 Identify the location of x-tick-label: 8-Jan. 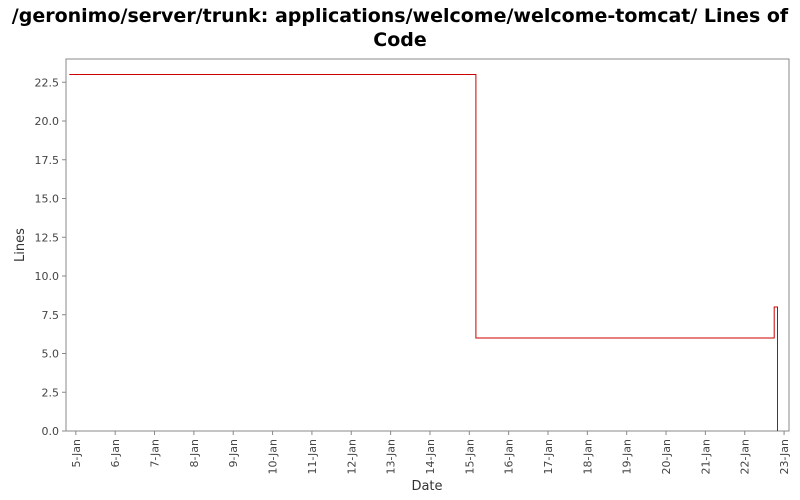
(194, 453).